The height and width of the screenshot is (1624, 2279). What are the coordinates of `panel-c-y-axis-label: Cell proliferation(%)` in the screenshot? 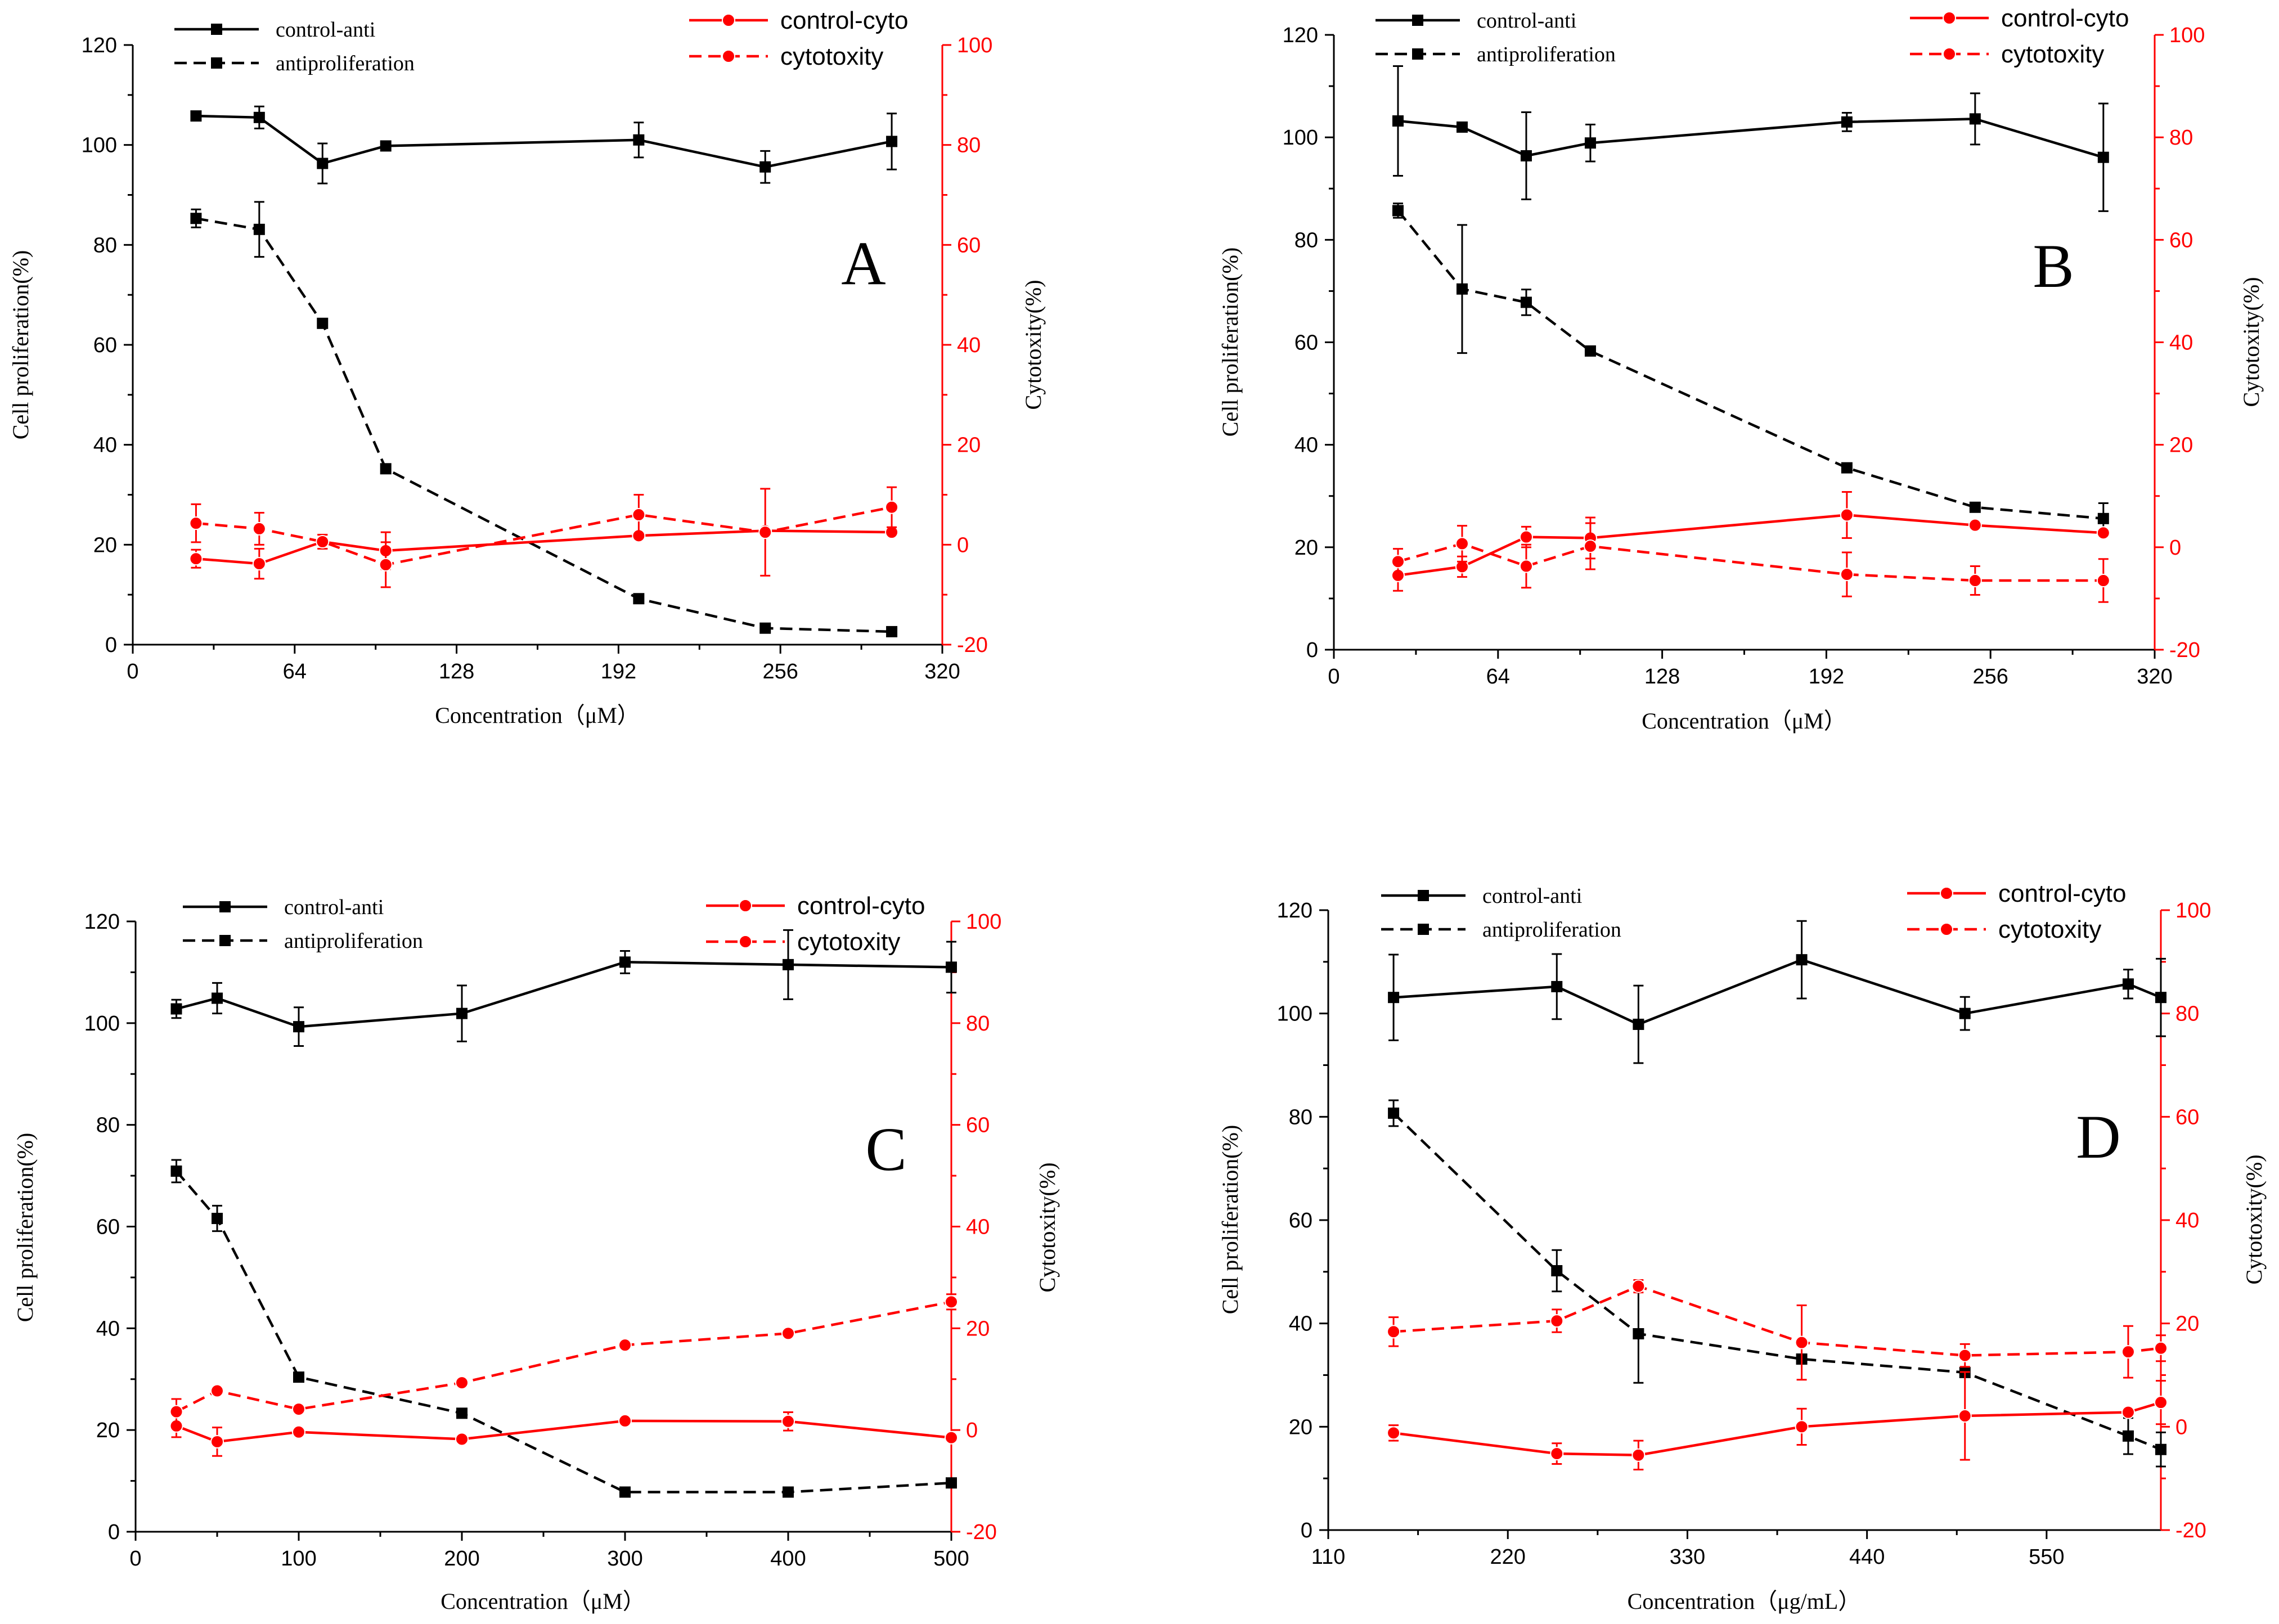 It's located at (25, 1227).